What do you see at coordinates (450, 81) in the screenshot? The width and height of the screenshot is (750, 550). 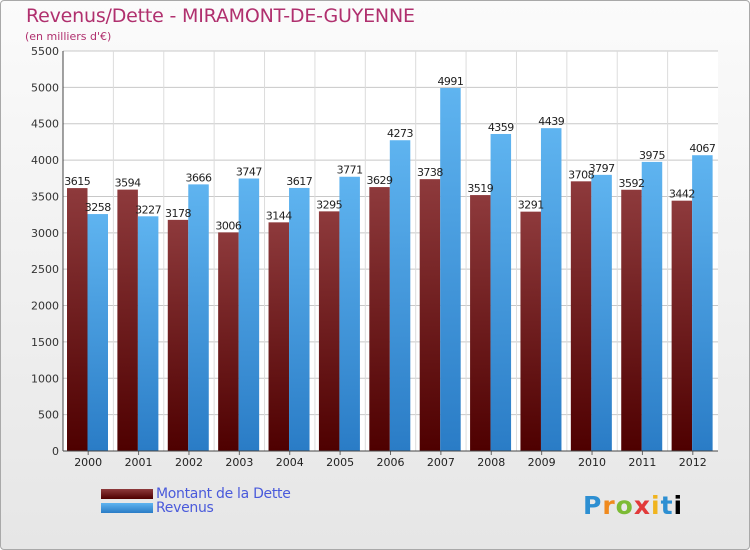 I see `data-label-revenus: 4991` at bounding box center [450, 81].